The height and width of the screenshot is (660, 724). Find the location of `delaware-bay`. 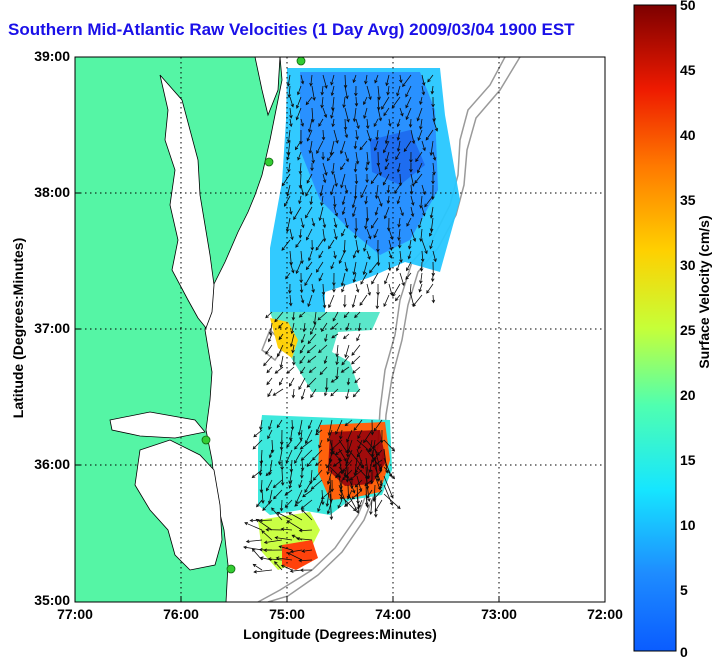

delaware-bay is located at coordinates (267, 87).